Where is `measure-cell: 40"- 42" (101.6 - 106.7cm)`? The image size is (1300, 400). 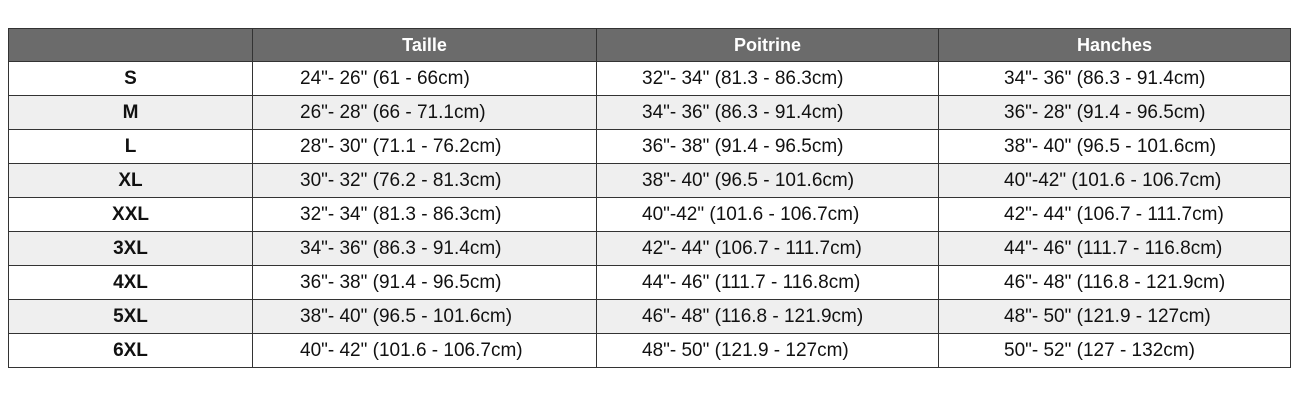
measure-cell: 40"- 42" (101.6 - 106.7cm) is located at coordinates (424, 350).